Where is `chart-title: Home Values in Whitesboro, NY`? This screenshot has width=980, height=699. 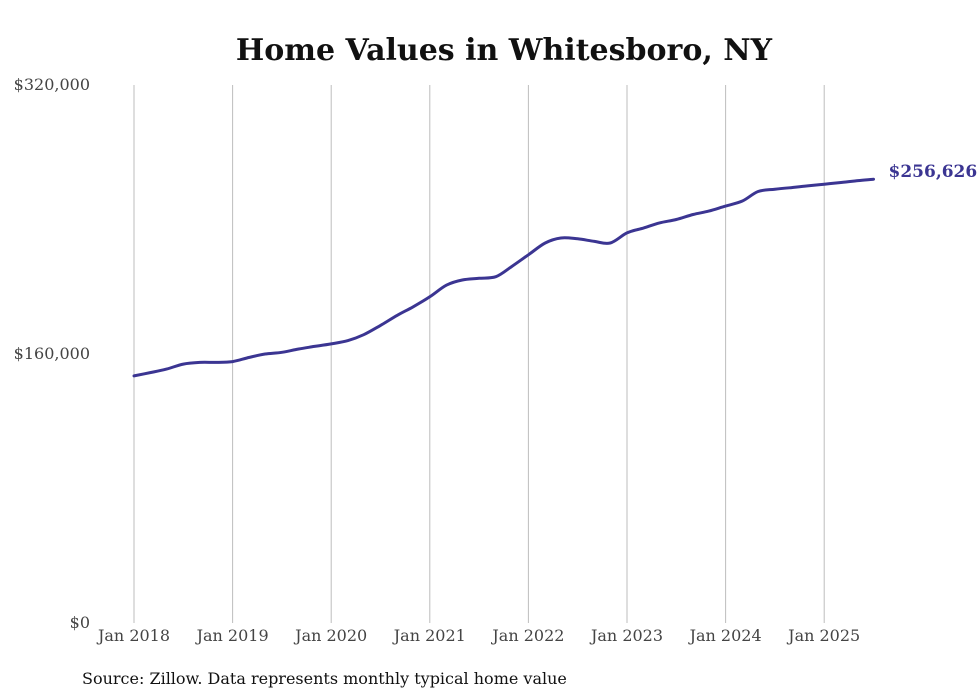
chart-title: Home Values in Whitesboro, NY is located at coordinates (504, 50).